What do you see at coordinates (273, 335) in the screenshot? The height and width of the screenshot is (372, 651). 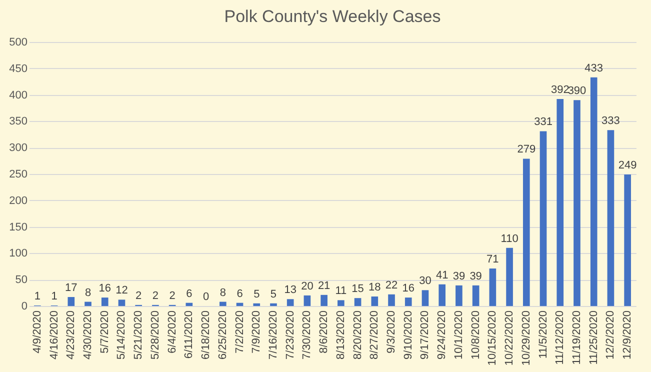 I see `x-tick-label: 7/16/2020` at bounding box center [273, 335].